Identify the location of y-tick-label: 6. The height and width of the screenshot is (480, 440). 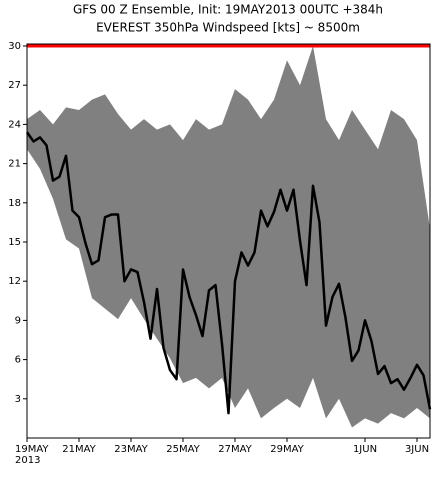
(18, 360).